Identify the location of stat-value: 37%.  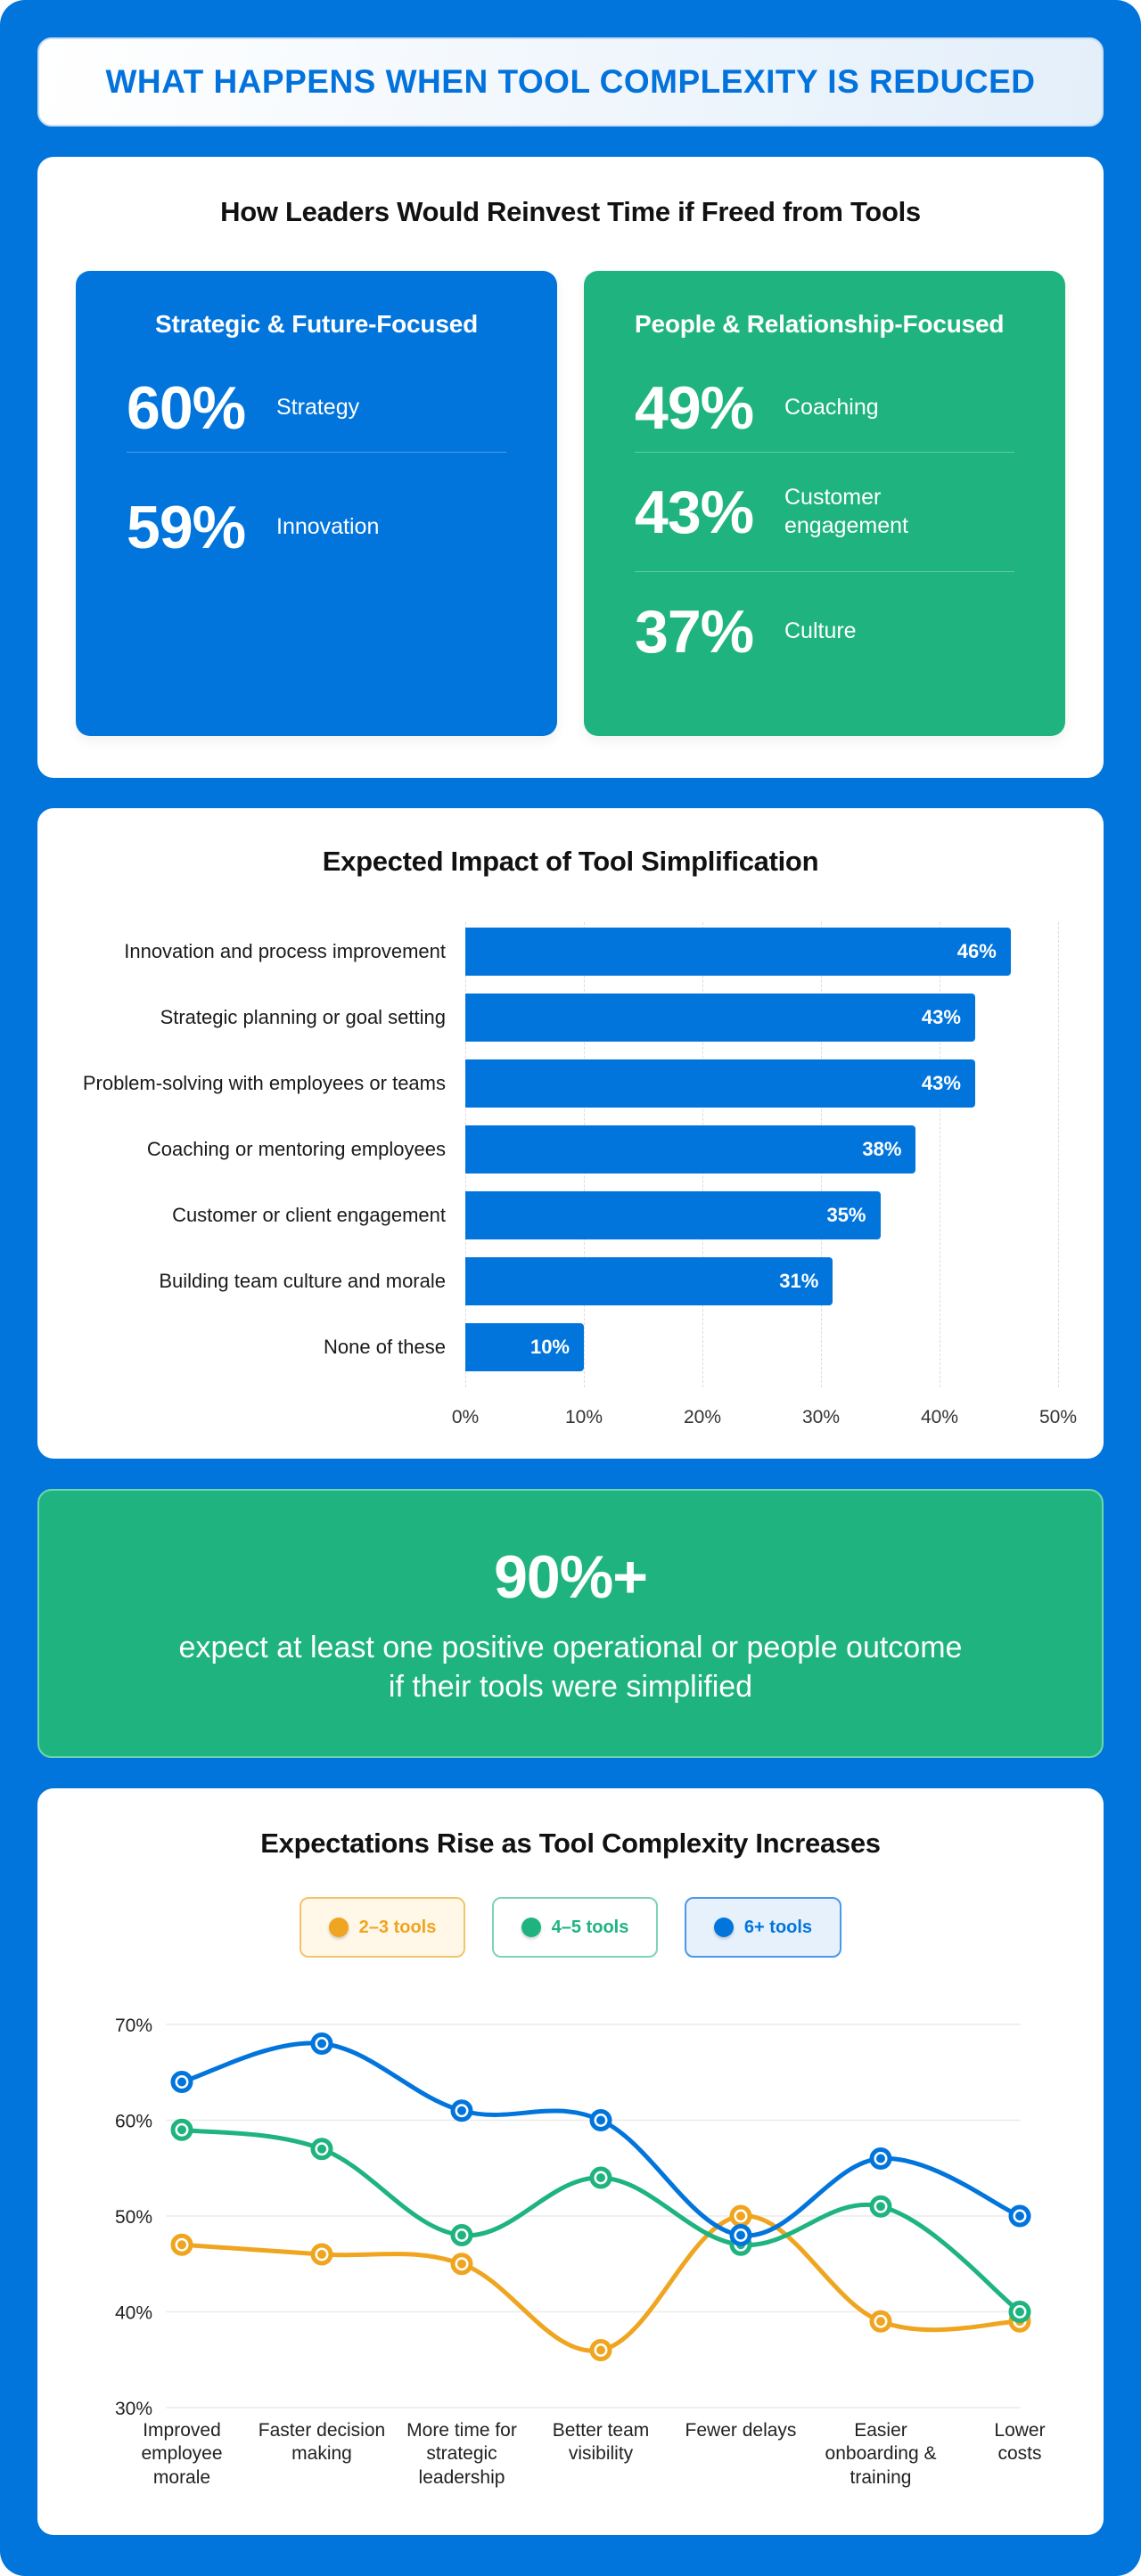
(694, 632).